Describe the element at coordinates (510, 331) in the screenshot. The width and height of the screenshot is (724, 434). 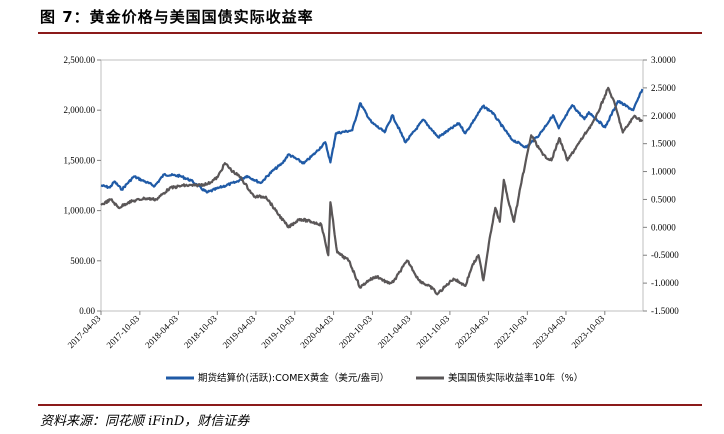
I see `x-tick-label: 2022-10-03` at that location.